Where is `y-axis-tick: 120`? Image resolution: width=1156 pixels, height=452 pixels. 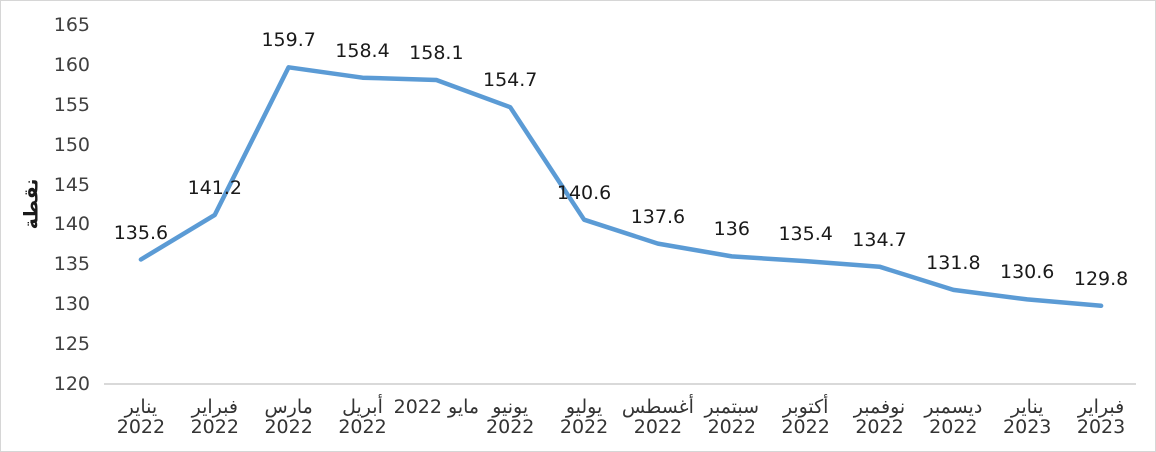 y-axis-tick: 120 is located at coordinates (71, 384).